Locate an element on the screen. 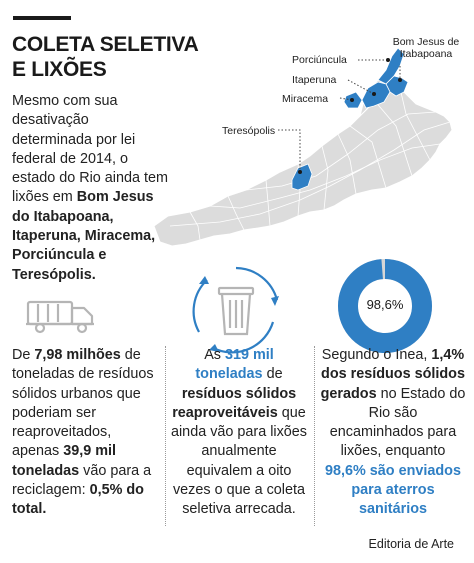  label-itaperuna: Itaperuna is located at coordinates (314, 80).